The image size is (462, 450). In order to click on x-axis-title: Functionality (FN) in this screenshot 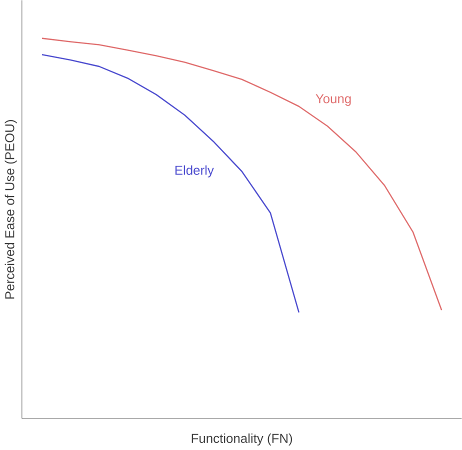, I will do `click(242, 439)`.